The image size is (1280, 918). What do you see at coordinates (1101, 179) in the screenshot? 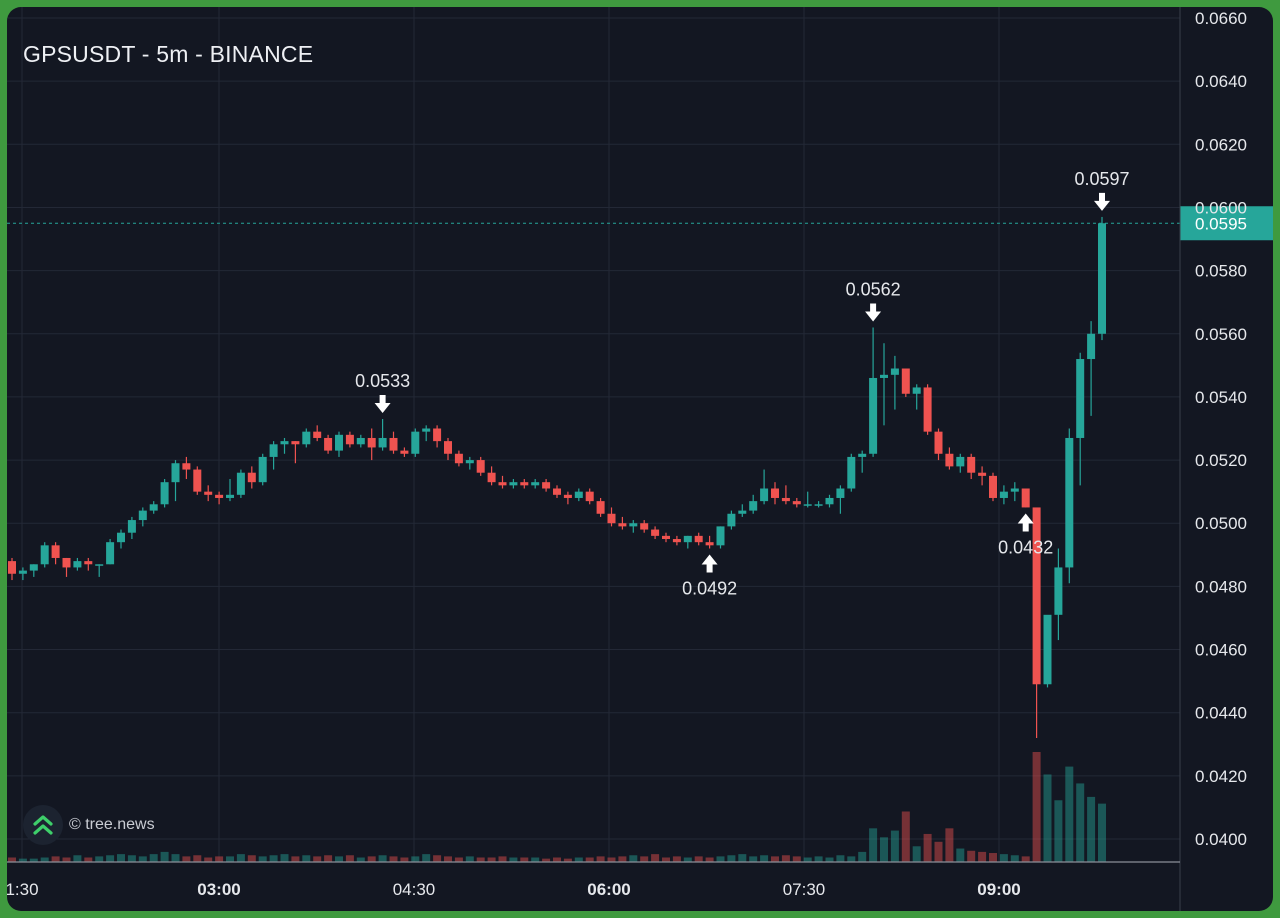
I see `high-annotation-label: 0.0597` at bounding box center [1101, 179].